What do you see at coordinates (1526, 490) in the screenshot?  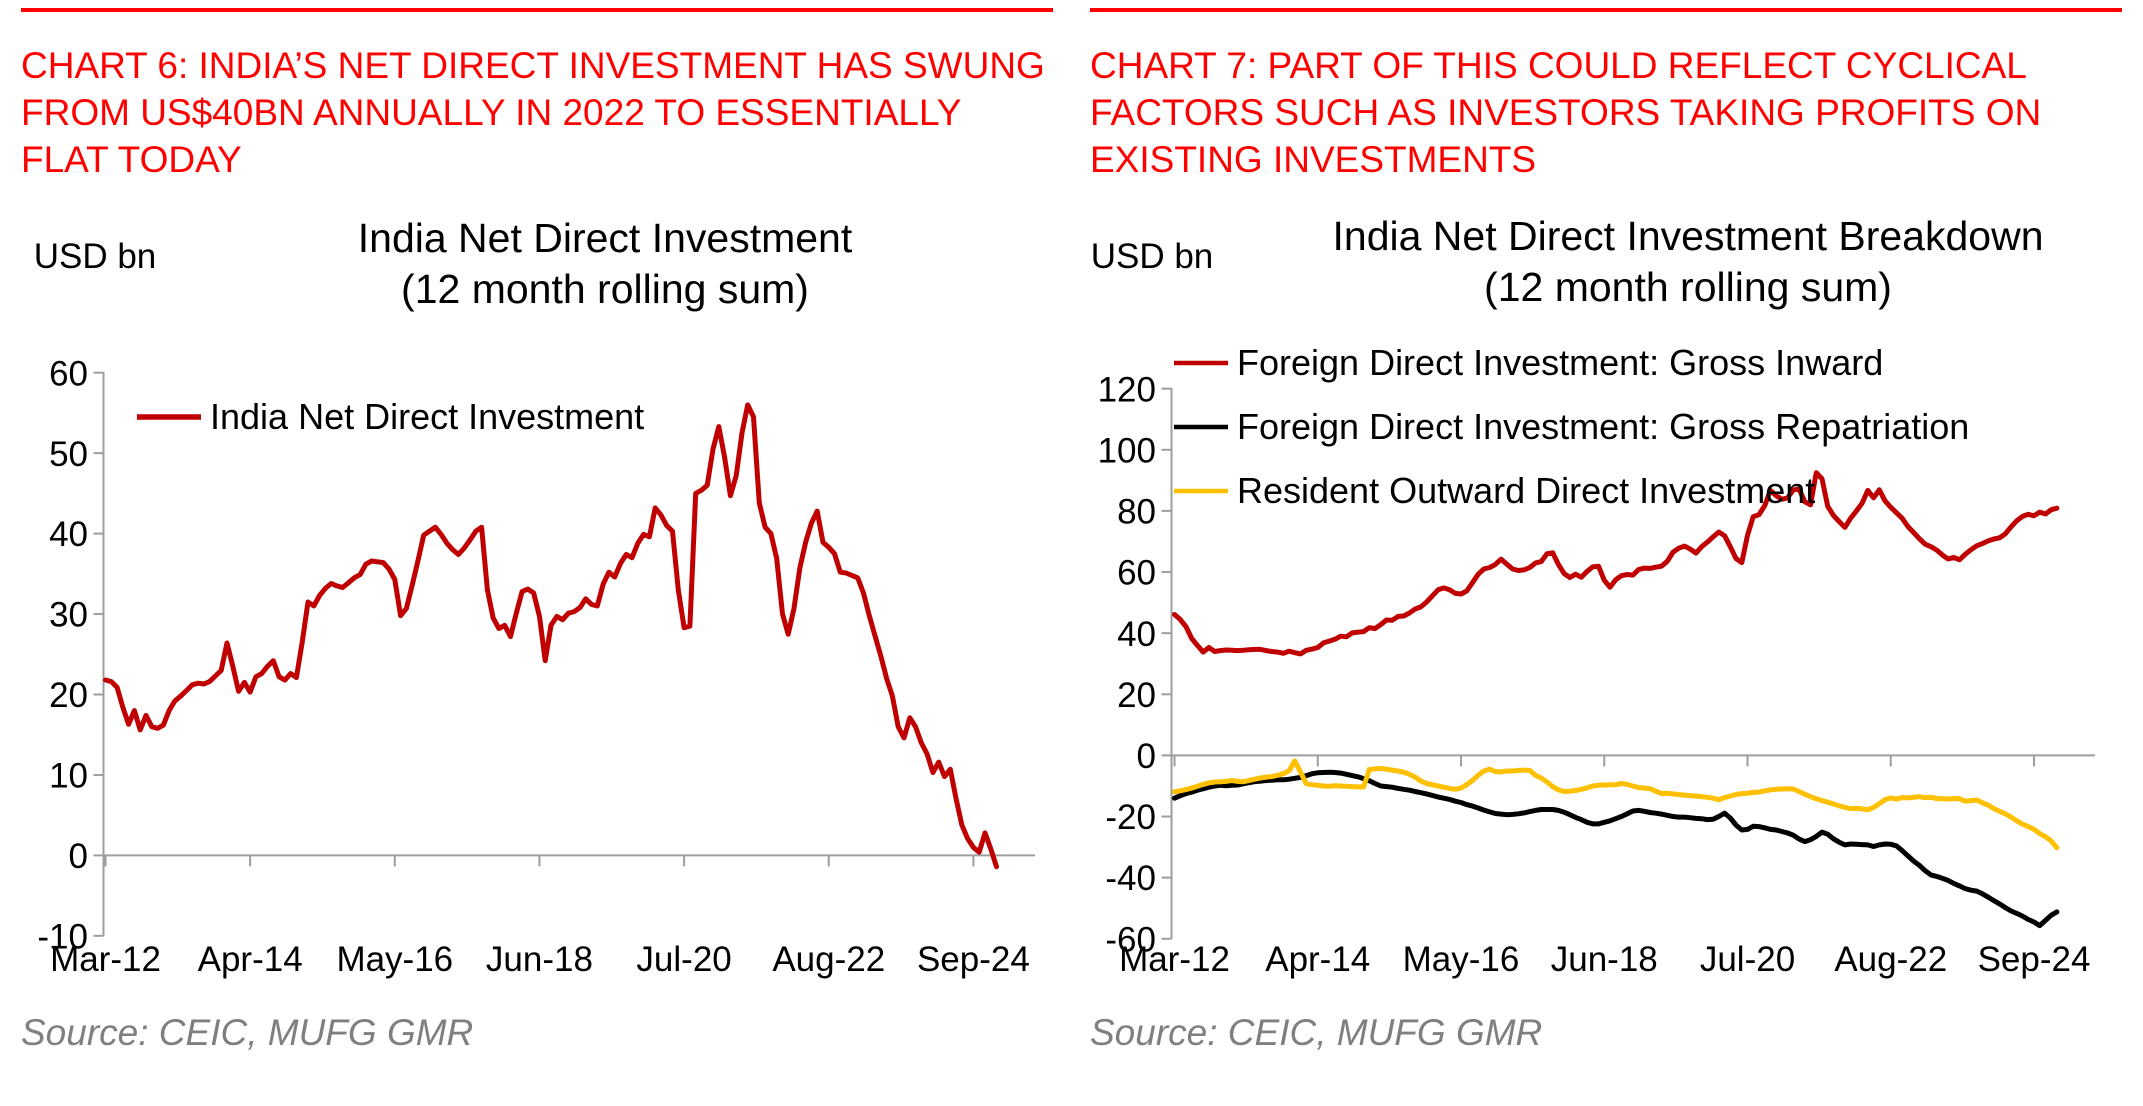 I see `legend-label-2: Resident Outward Direct Investment` at bounding box center [1526, 490].